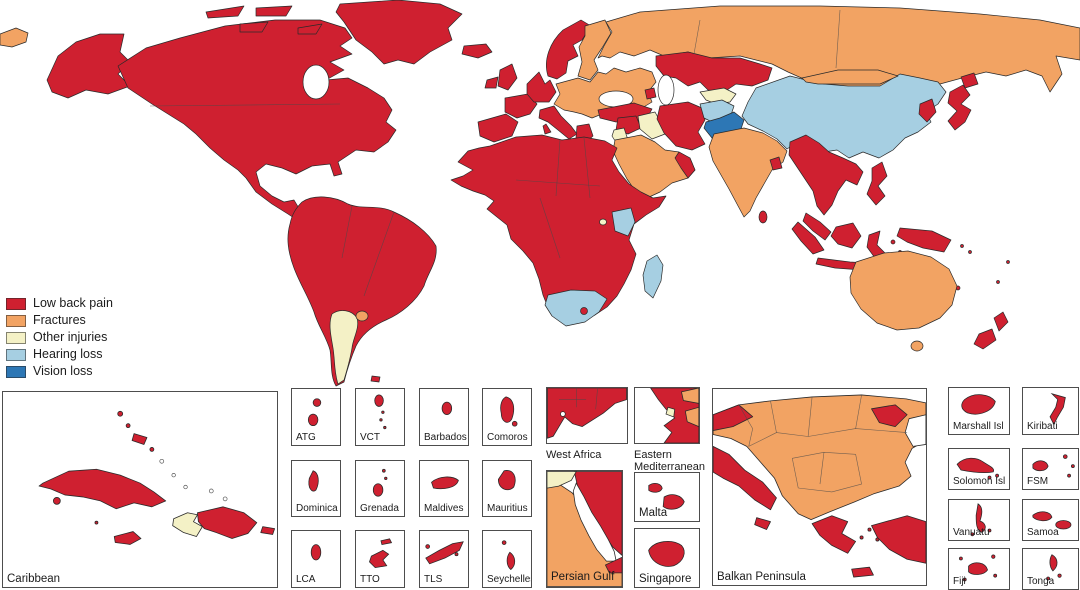 The height and width of the screenshot is (590, 1080). What do you see at coordinates (16, 337) in the screenshot?
I see `other-injuries-swatch-icon` at bounding box center [16, 337].